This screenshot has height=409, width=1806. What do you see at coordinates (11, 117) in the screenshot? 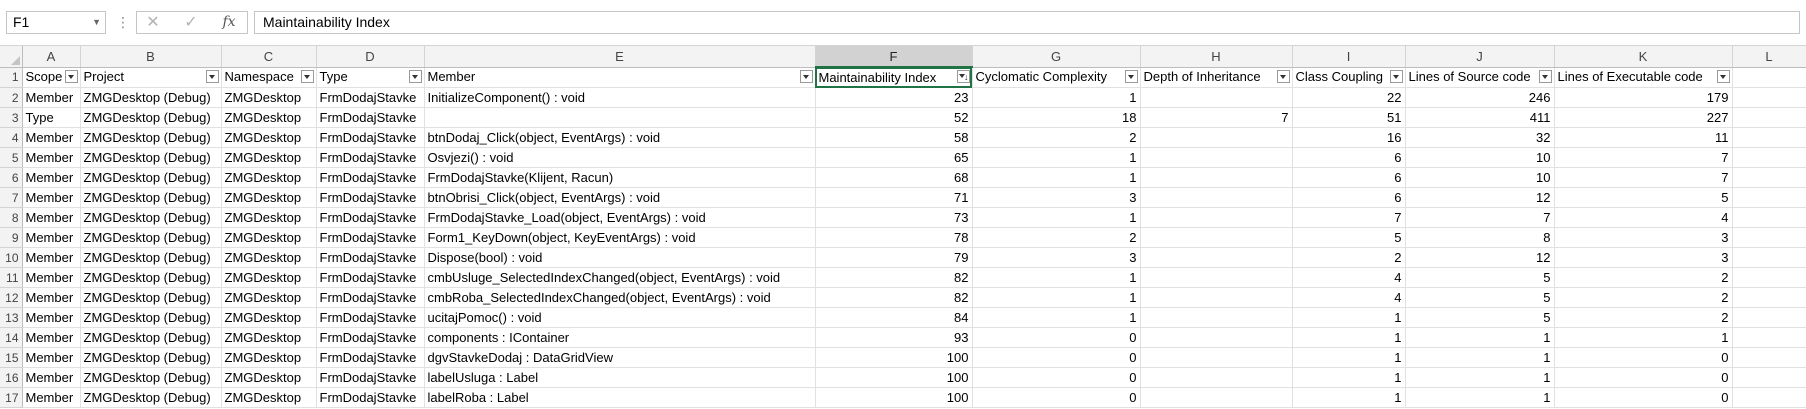
I see `row-number: 3` at bounding box center [11, 117].